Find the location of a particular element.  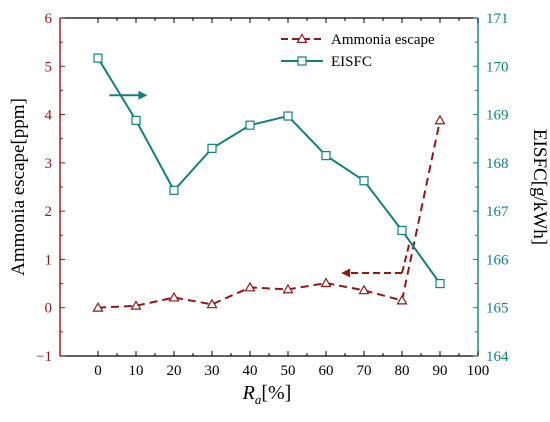

right-tick-label: 169 is located at coordinates (497, 116).